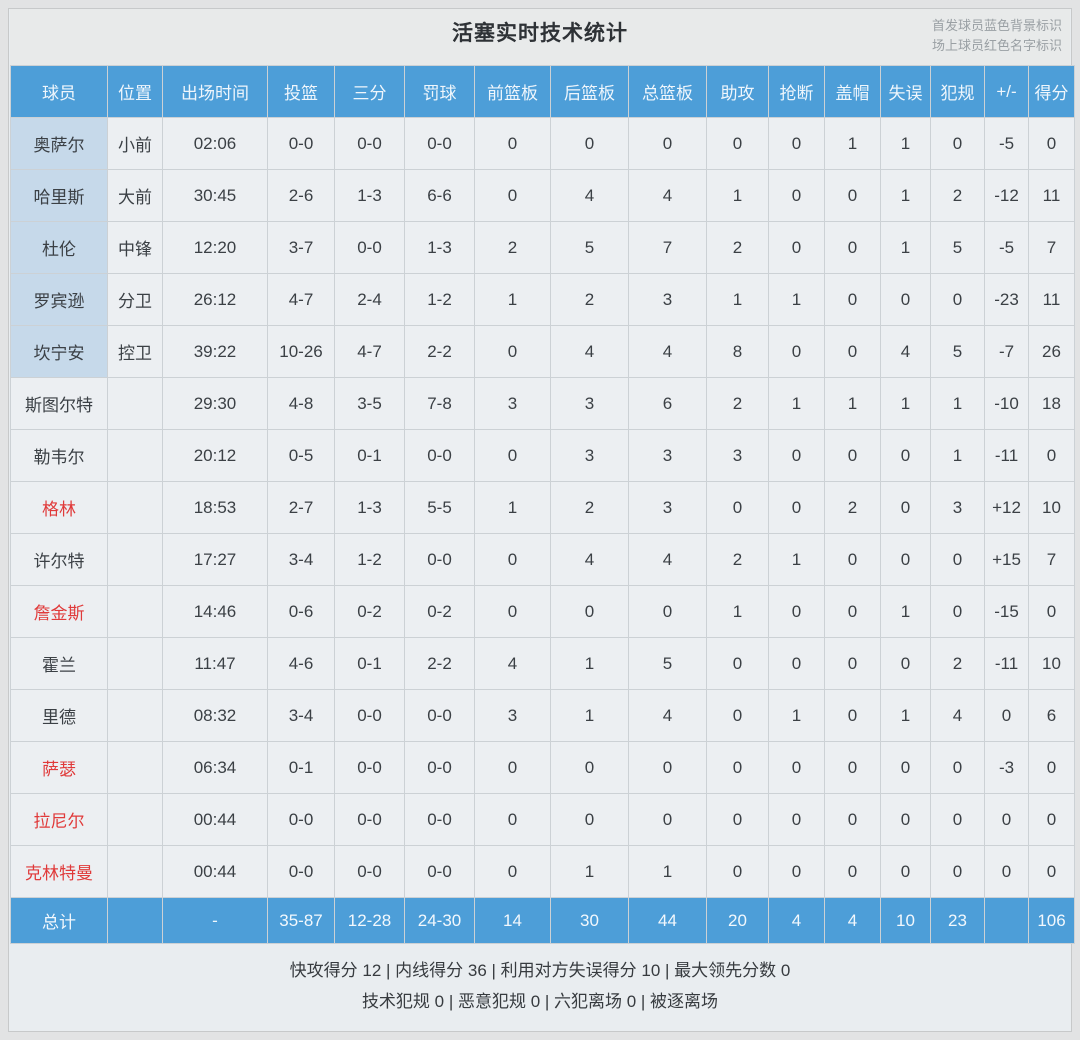 The image size is (1080, 1040). Describe the element at coordinates (215, 455) in the screenshot. I see `stat-cell: 20:12` at that location.